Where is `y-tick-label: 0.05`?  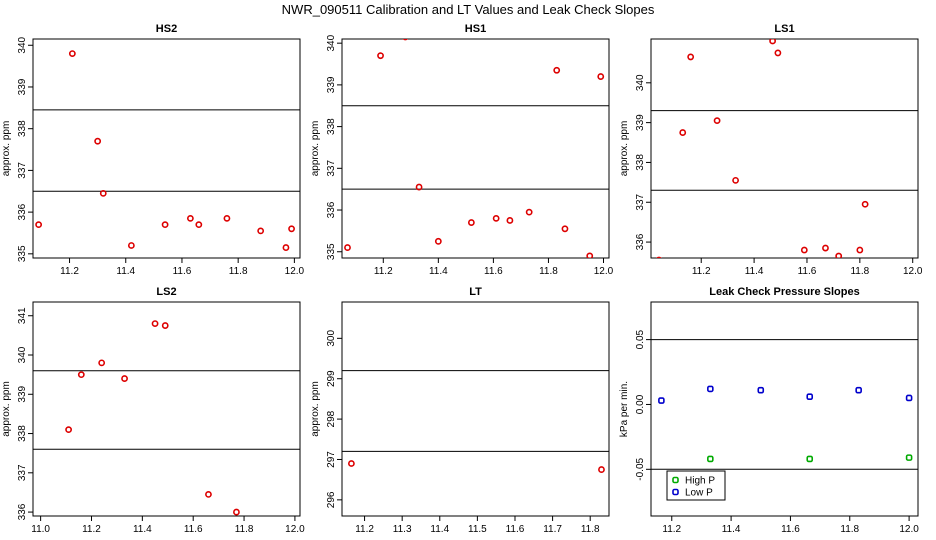
y-tick-label: 0.05 is located at coordinates (640, 339).